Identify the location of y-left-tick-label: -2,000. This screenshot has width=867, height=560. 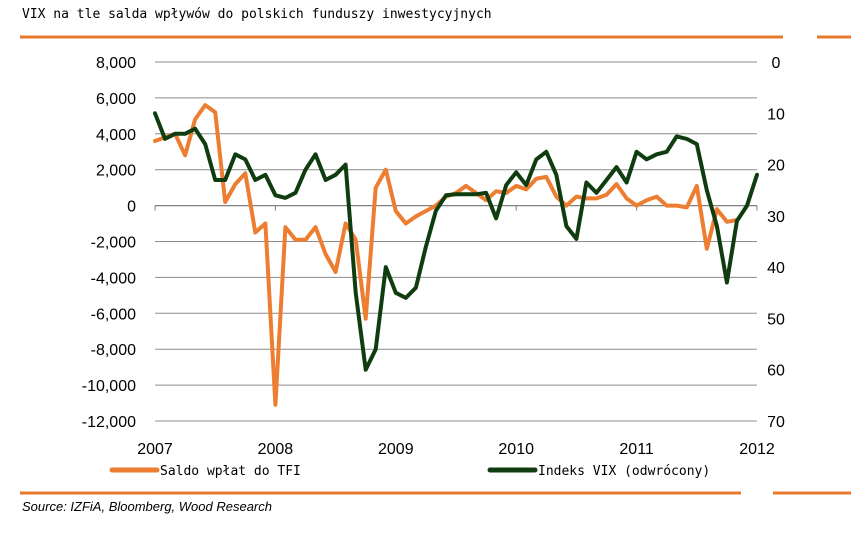
(113, 243).